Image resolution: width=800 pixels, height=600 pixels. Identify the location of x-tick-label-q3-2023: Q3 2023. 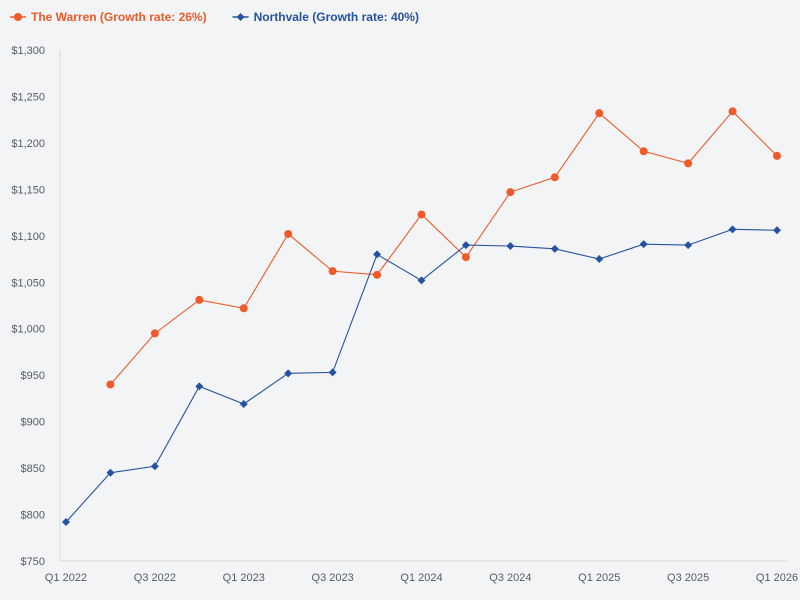
(333, 578).